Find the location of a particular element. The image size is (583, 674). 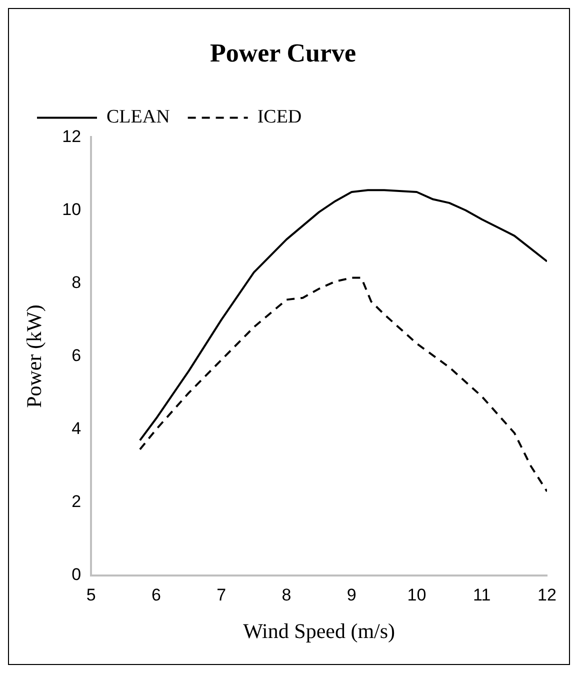

x-tick-label: 5 is located at coordinates (91, 594).